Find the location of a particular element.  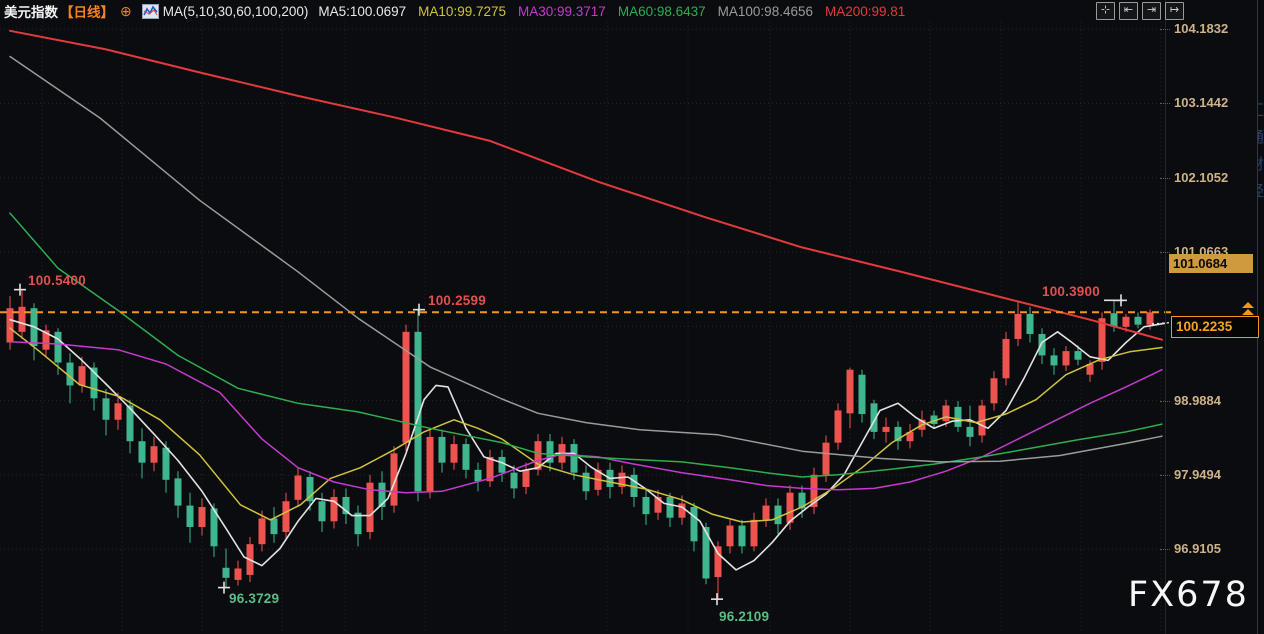

pan-crosshair-icon: ⊹ is located at coordinates (1105, 11).